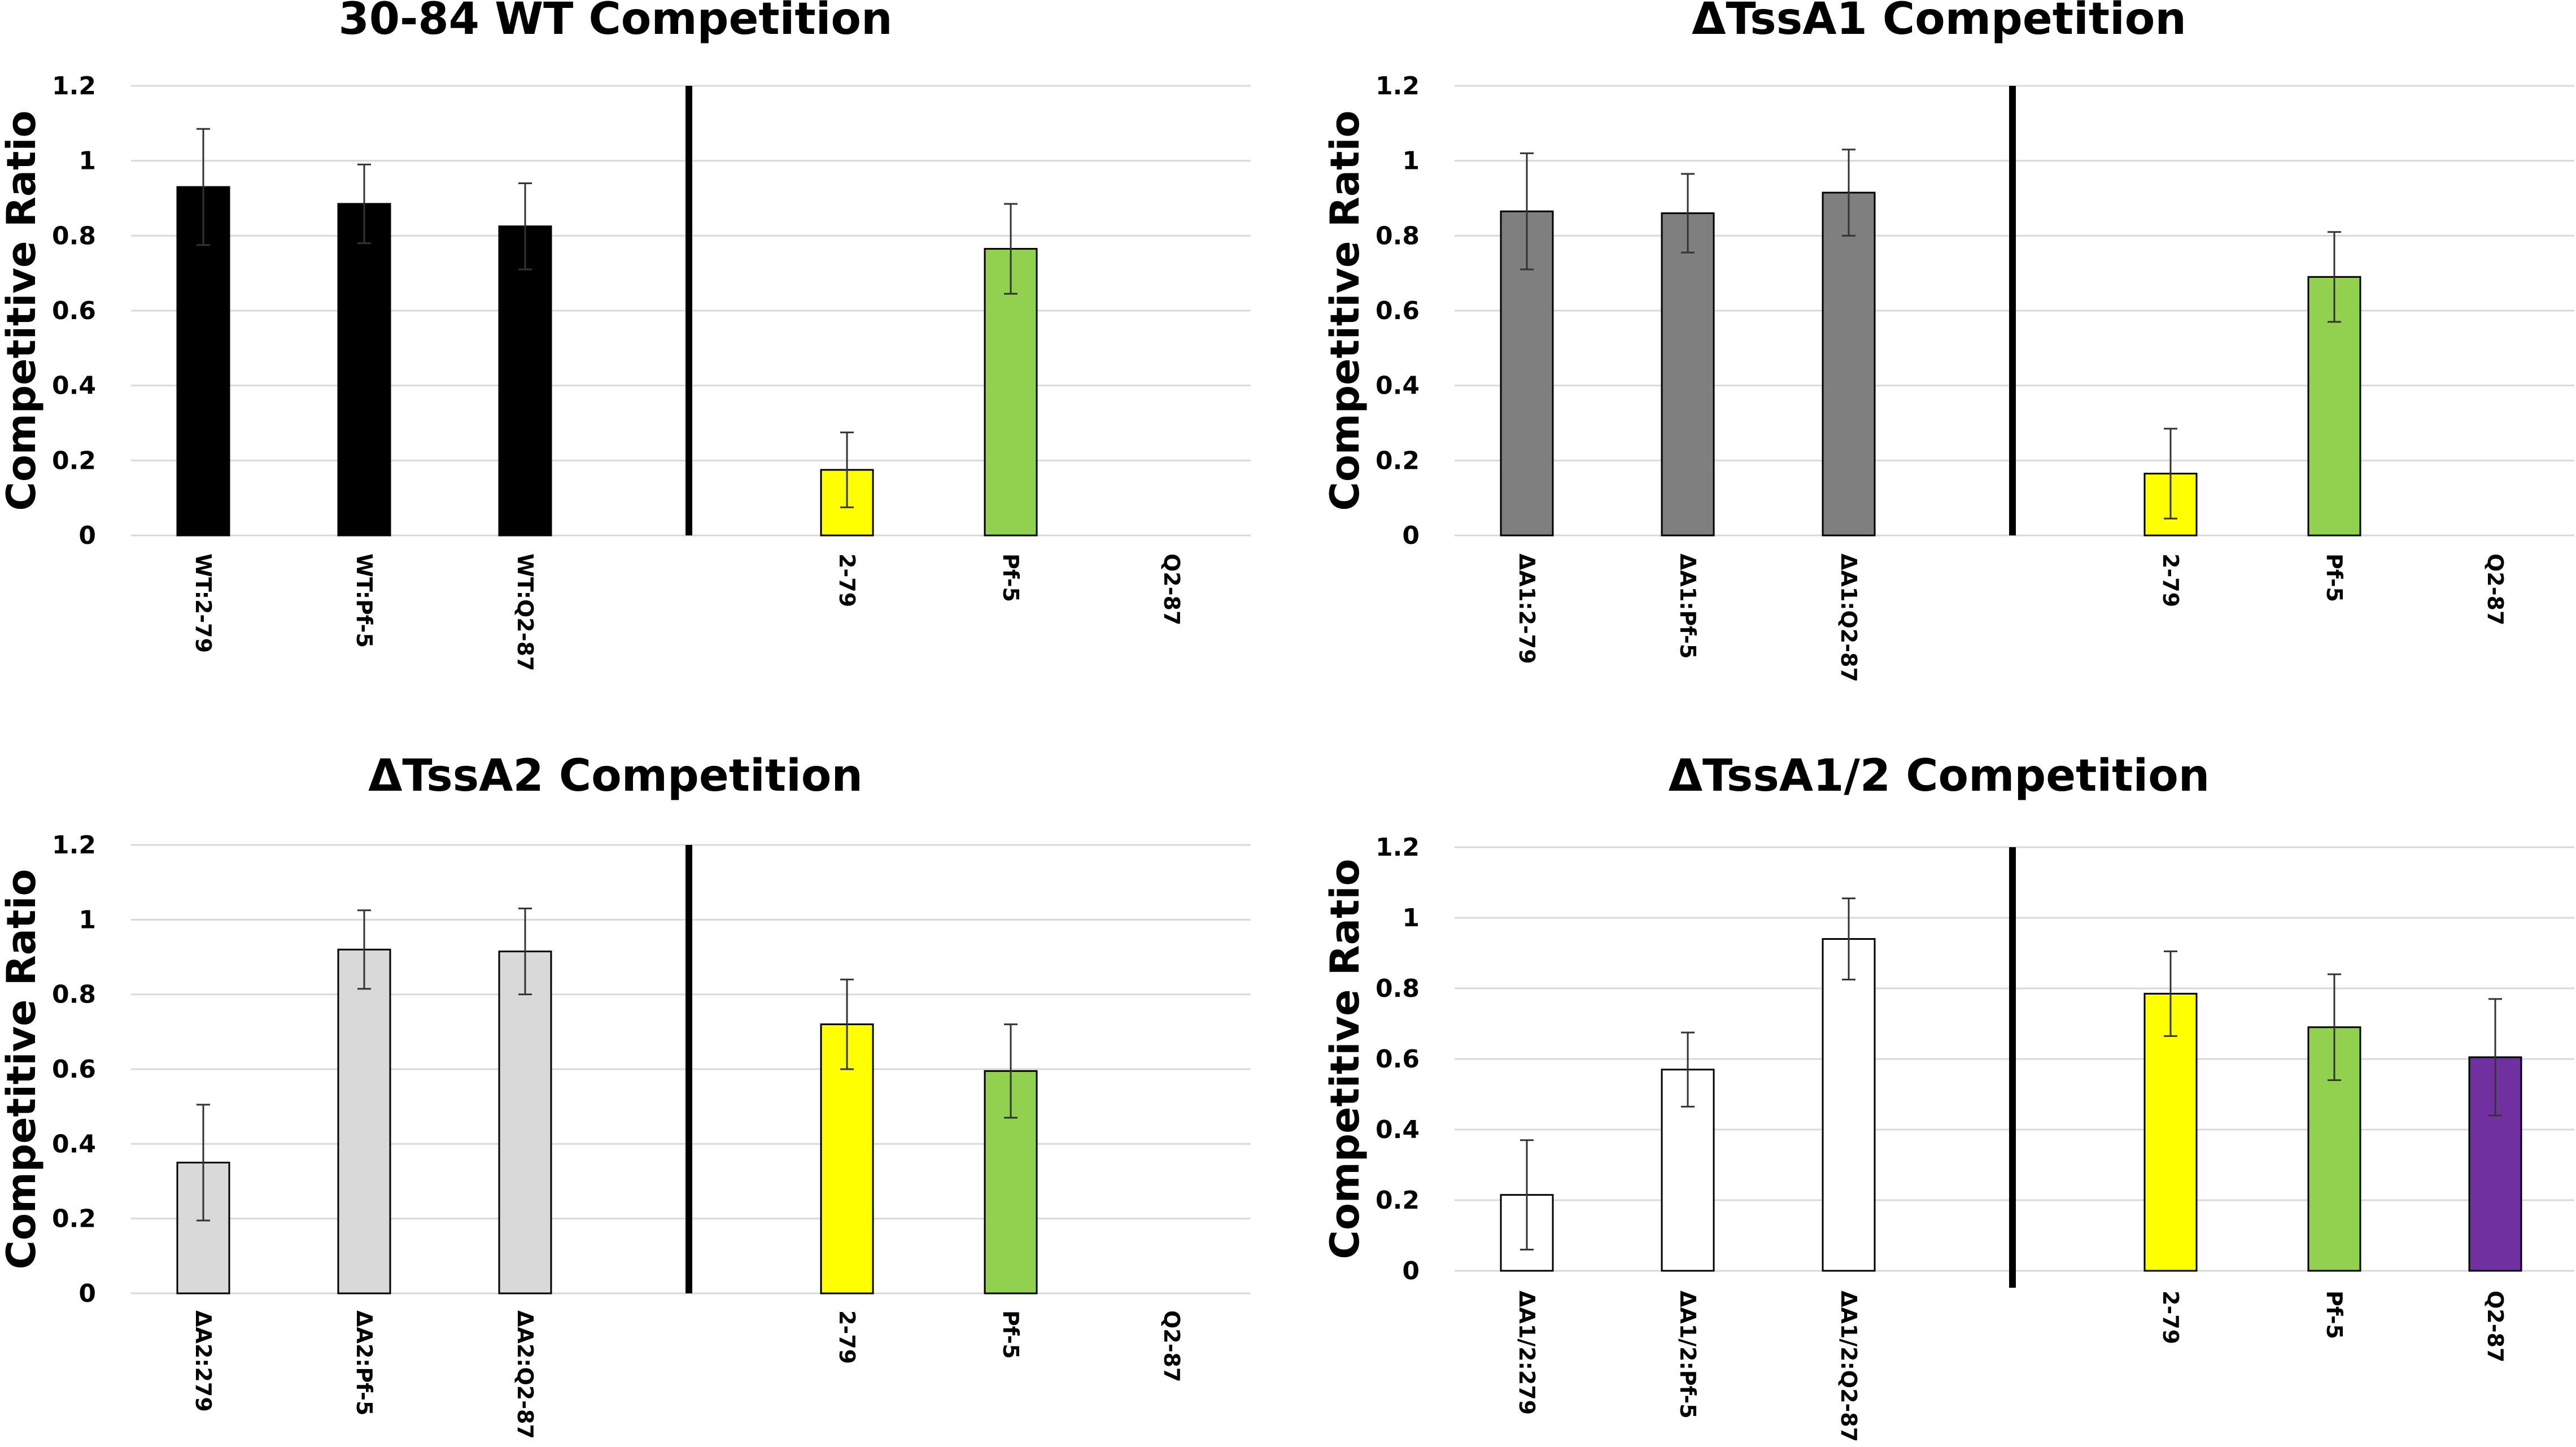  I want to click on x-category-label: ΔA1:2-79, so click(1526, 608).